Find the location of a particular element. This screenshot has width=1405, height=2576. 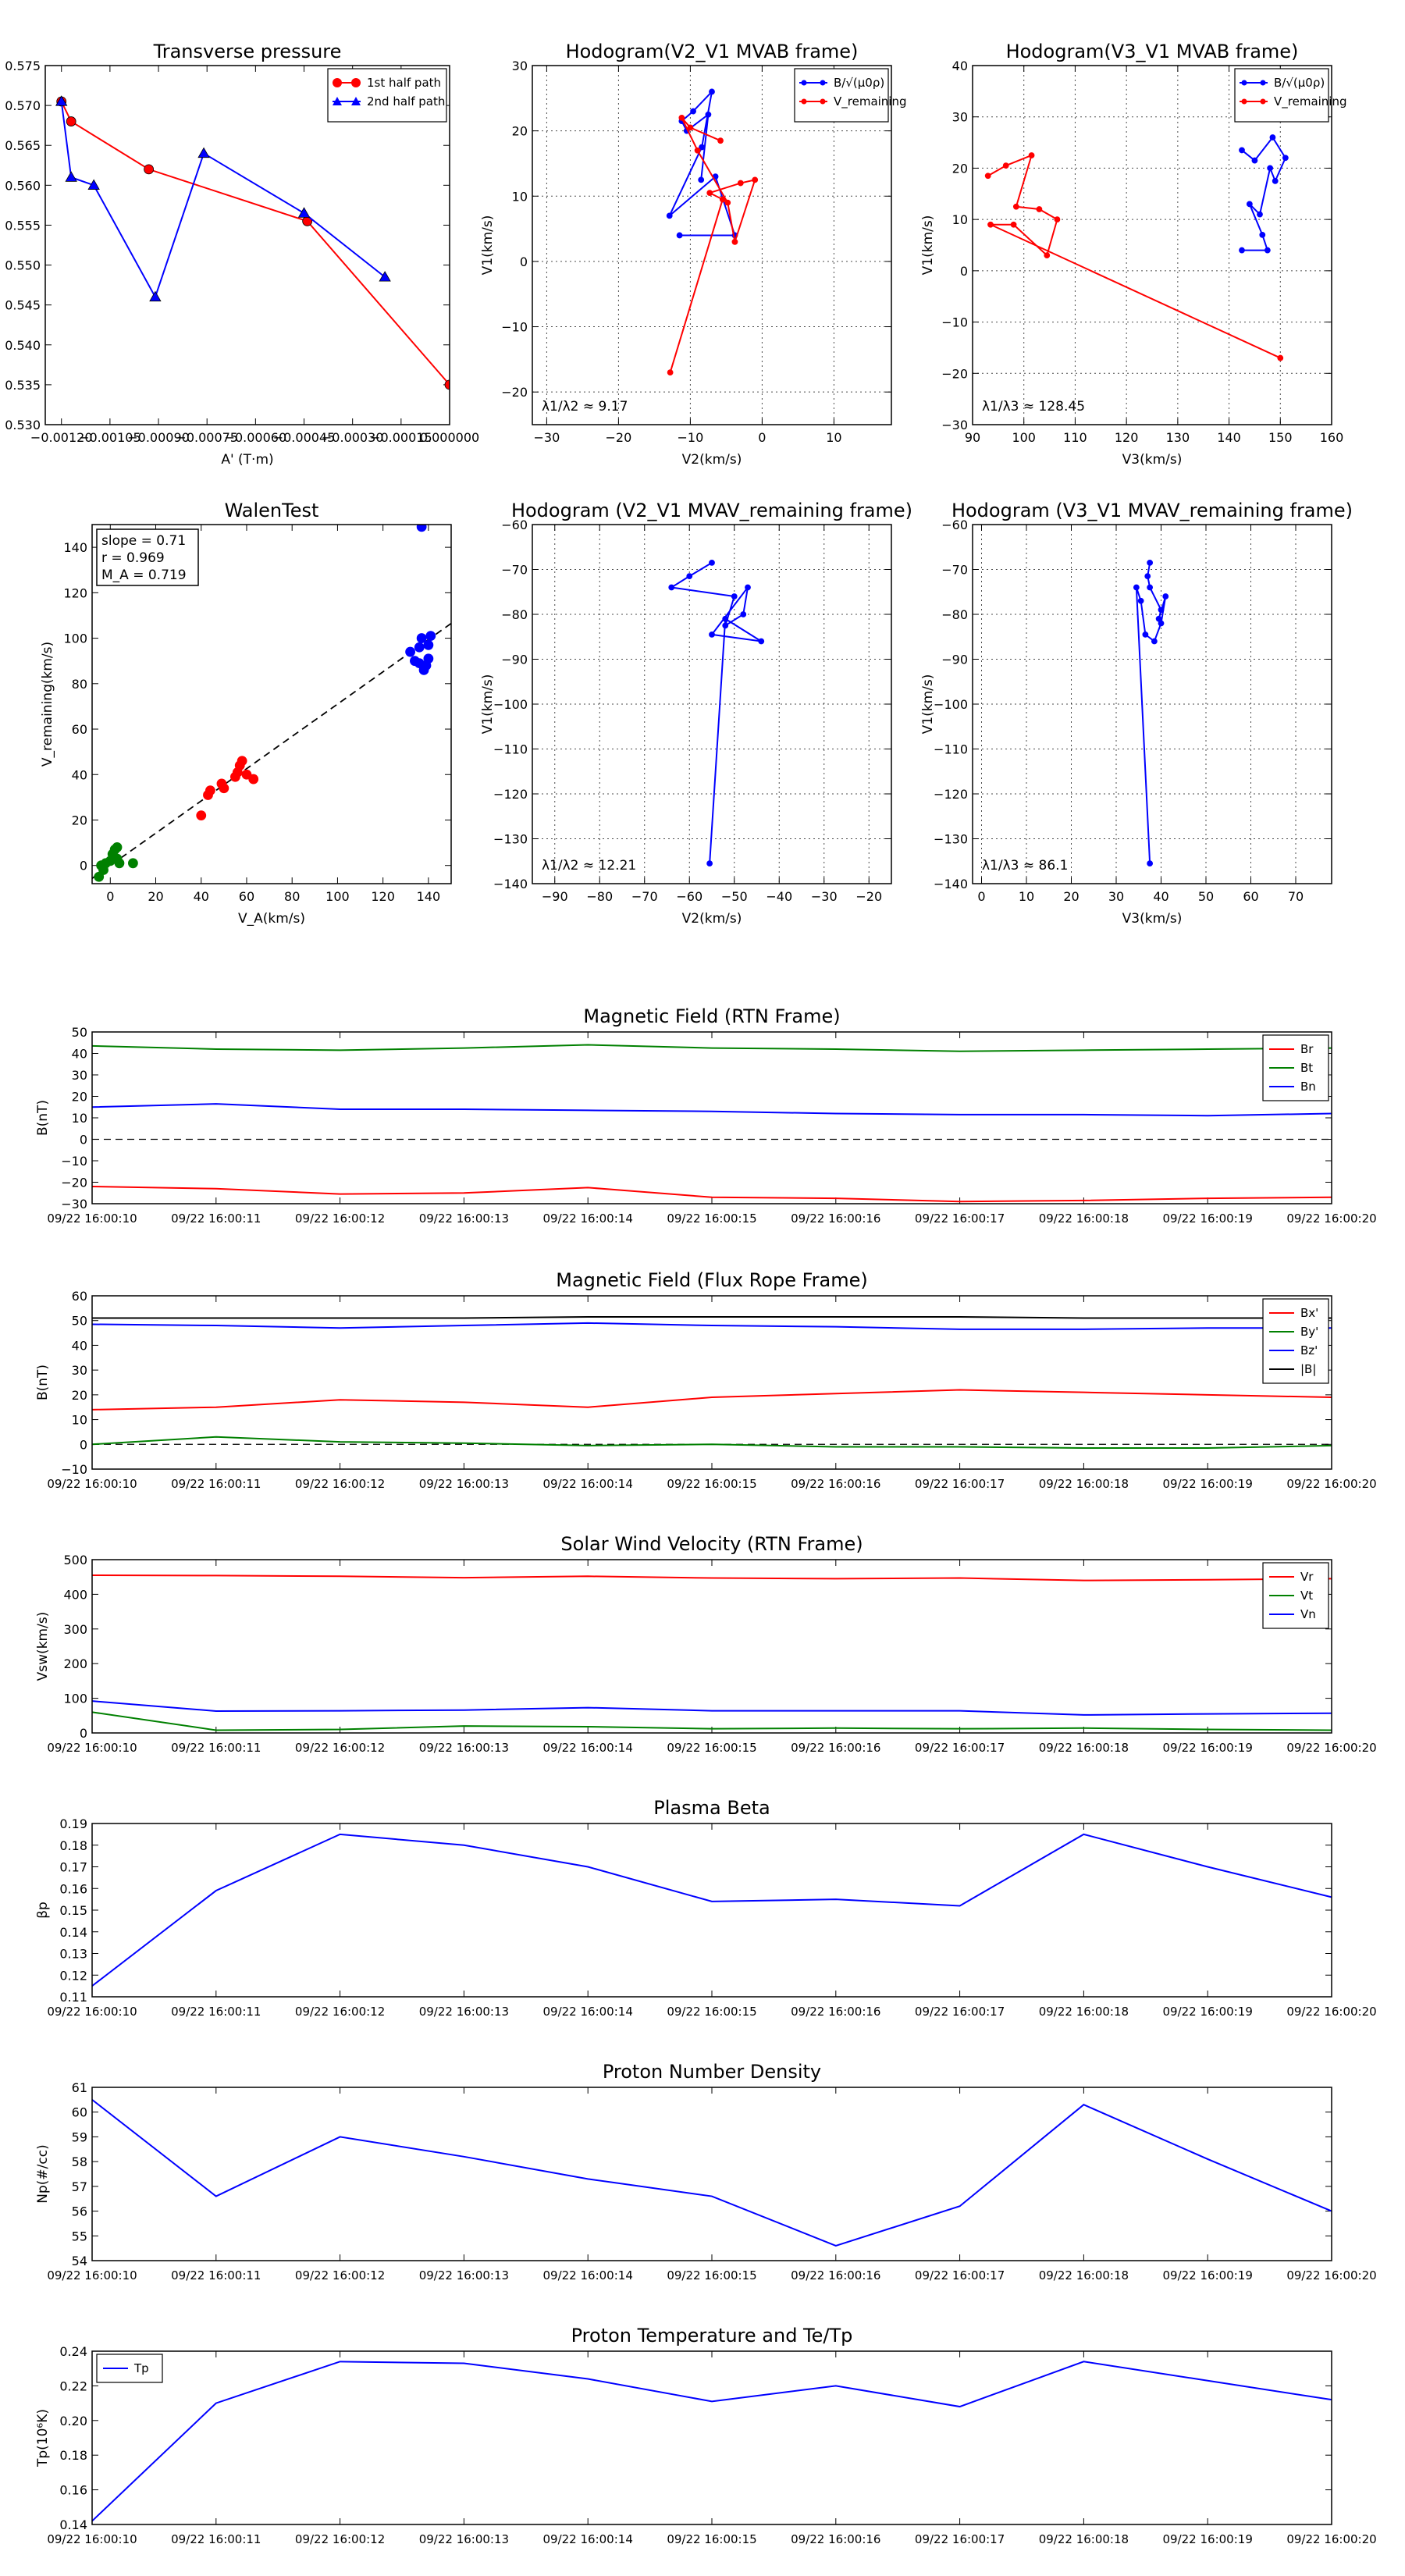

y-axis-label: B(nT) is located at coordinates (43, 1382).